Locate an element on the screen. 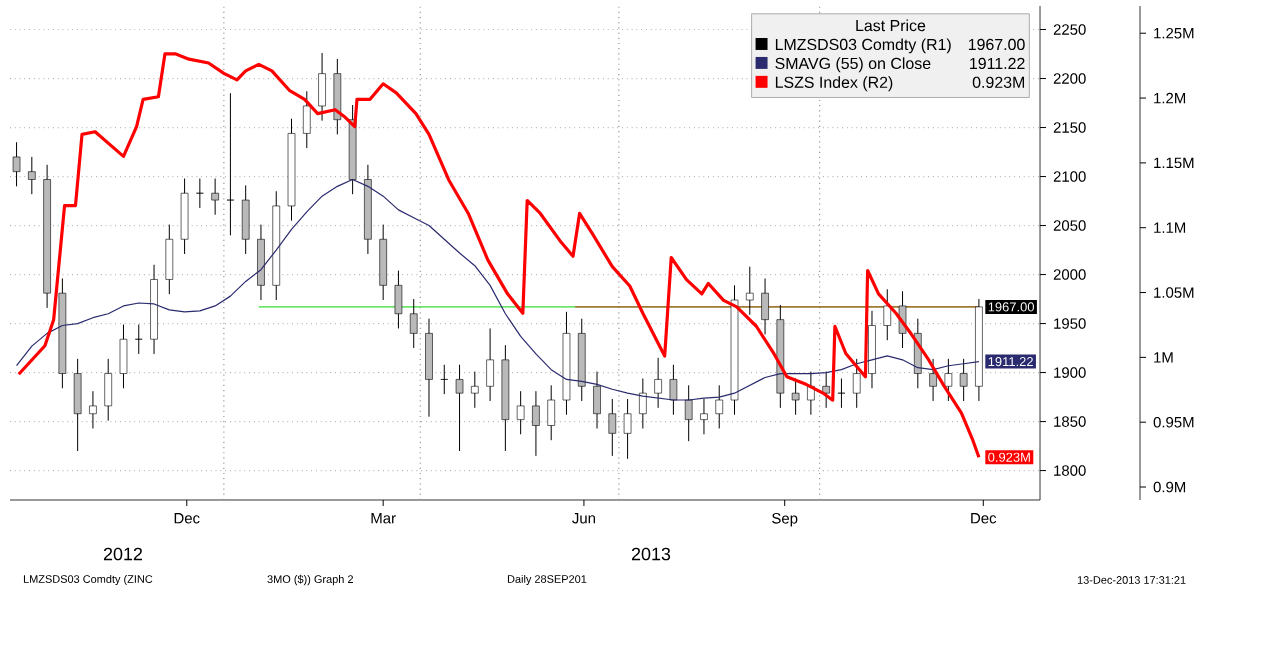  text: 2013 is located at coordinates (651, 554).